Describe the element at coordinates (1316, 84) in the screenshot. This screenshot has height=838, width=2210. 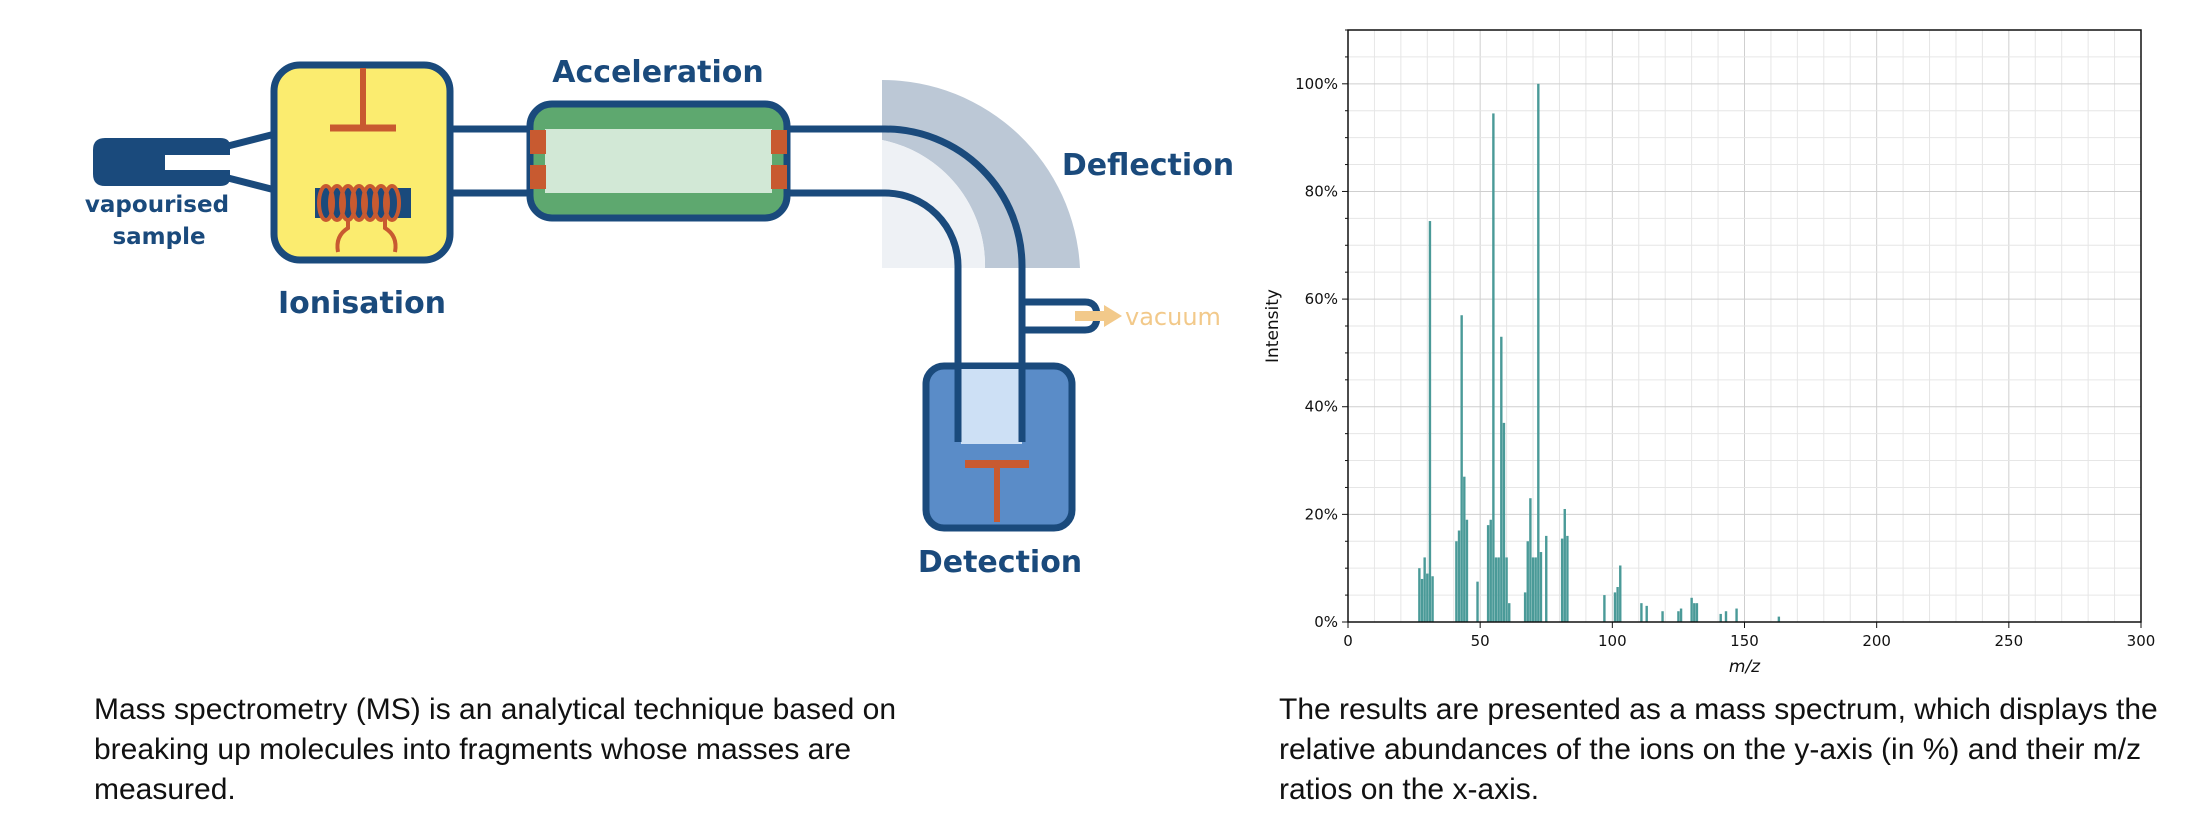
I see `y-tick-label: 100%` at that location.